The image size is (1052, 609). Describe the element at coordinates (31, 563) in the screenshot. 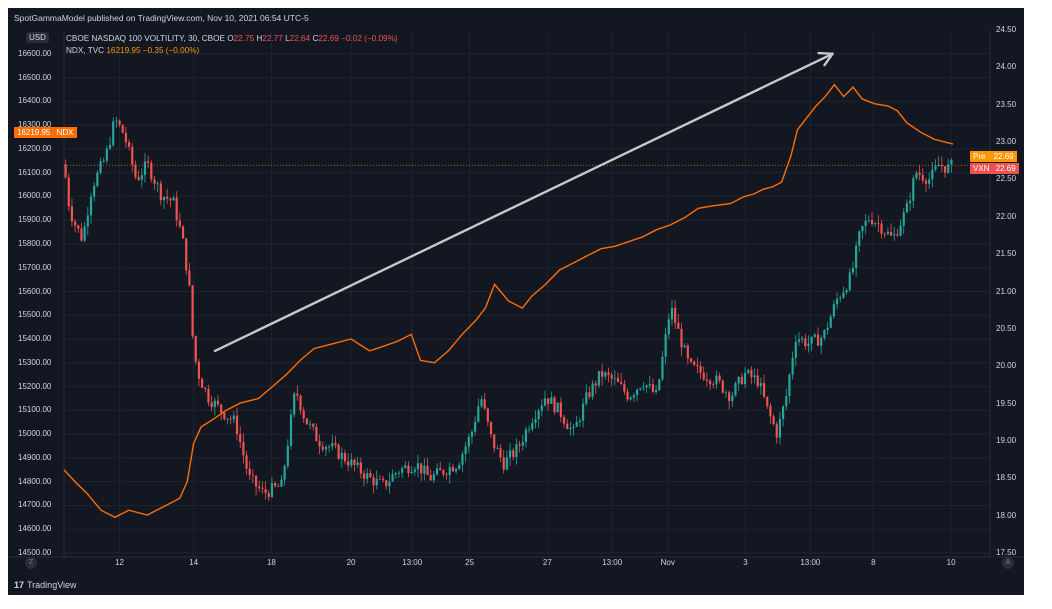

I see `zoom-button: Z` at that location.